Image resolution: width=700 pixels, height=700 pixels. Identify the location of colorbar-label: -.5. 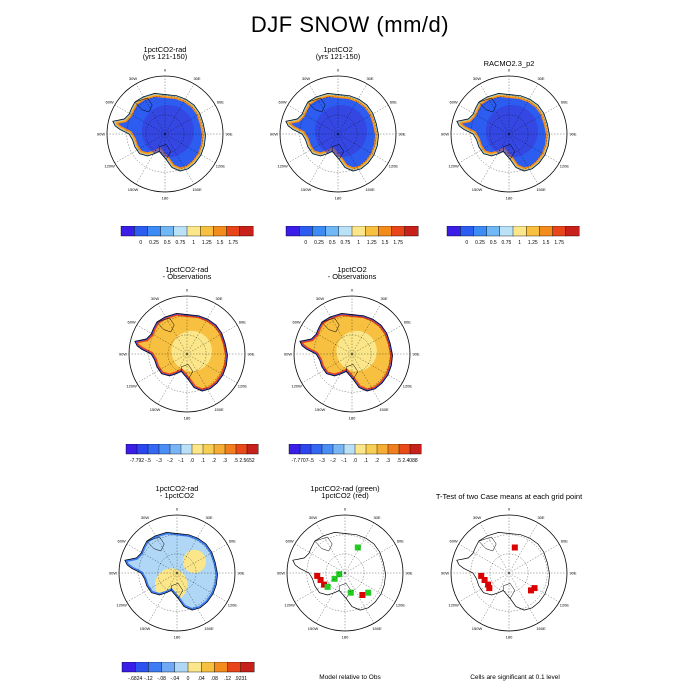
(311, 461).